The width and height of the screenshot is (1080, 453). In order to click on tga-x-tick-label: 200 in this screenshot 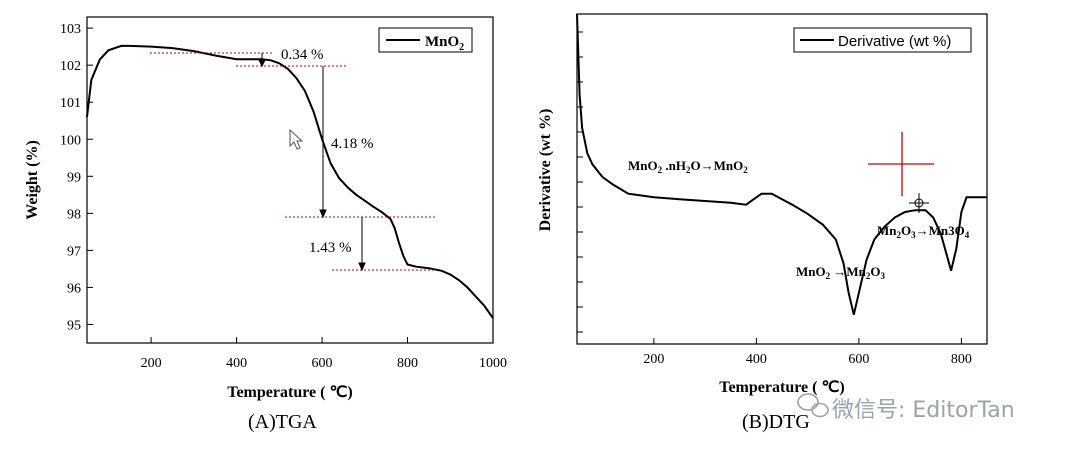, I will do `click(151, 363)`.